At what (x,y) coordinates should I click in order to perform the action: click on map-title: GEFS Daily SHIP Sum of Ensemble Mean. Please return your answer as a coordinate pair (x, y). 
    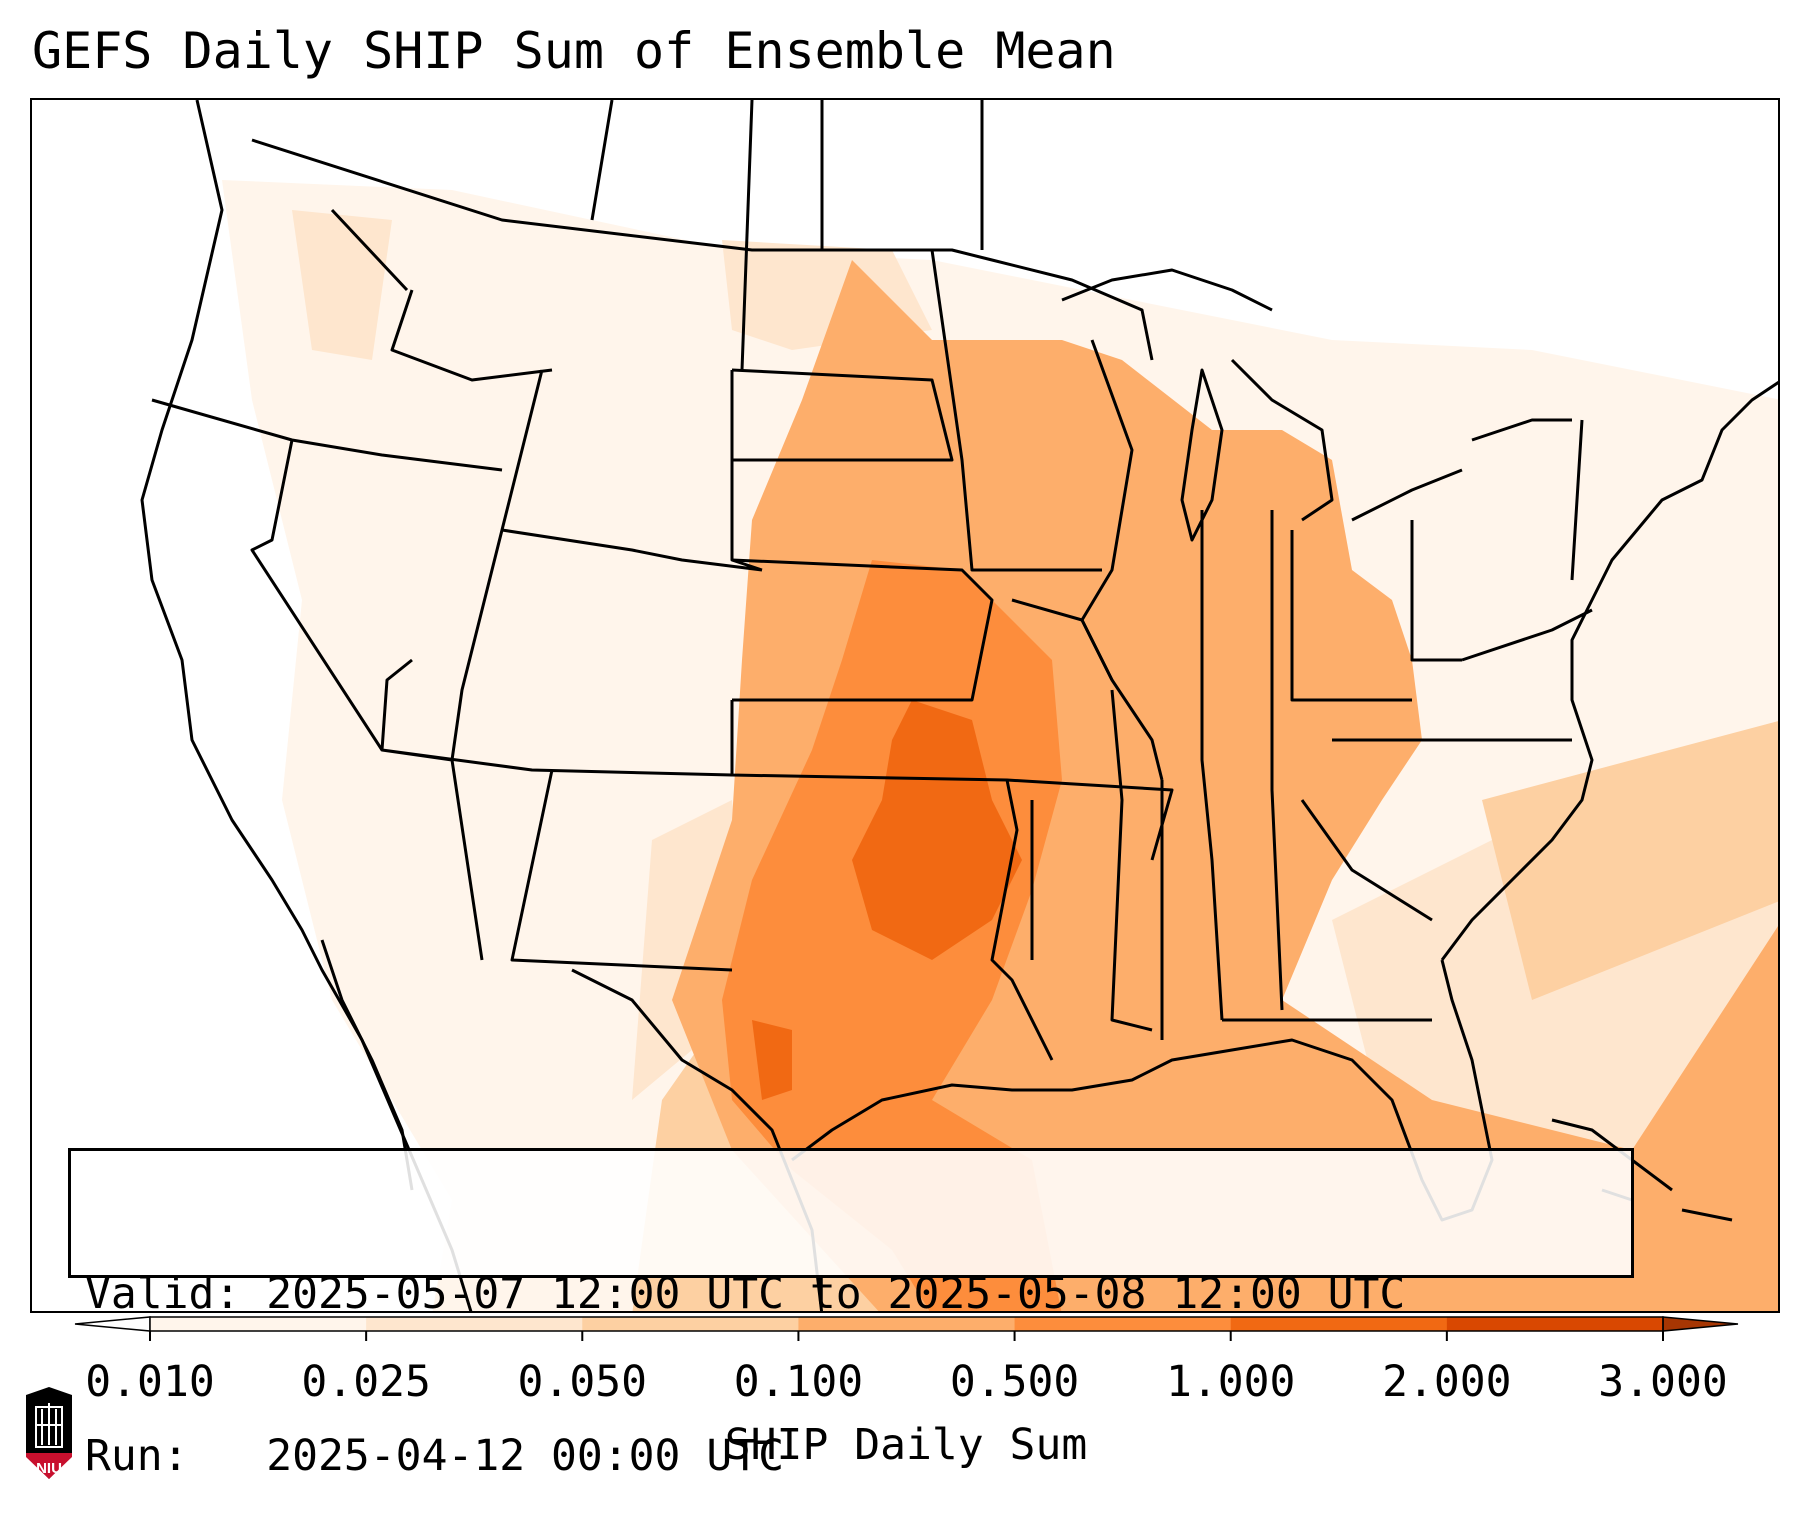
    Looking at the image, I should click on (574, 51).